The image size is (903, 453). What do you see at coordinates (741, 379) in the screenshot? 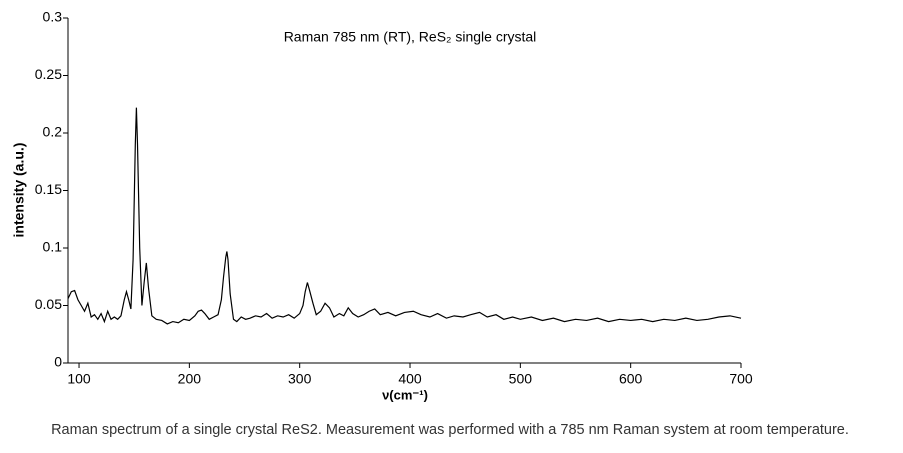
I see `x-tick-label: 700` at bounding box center [741, 379].